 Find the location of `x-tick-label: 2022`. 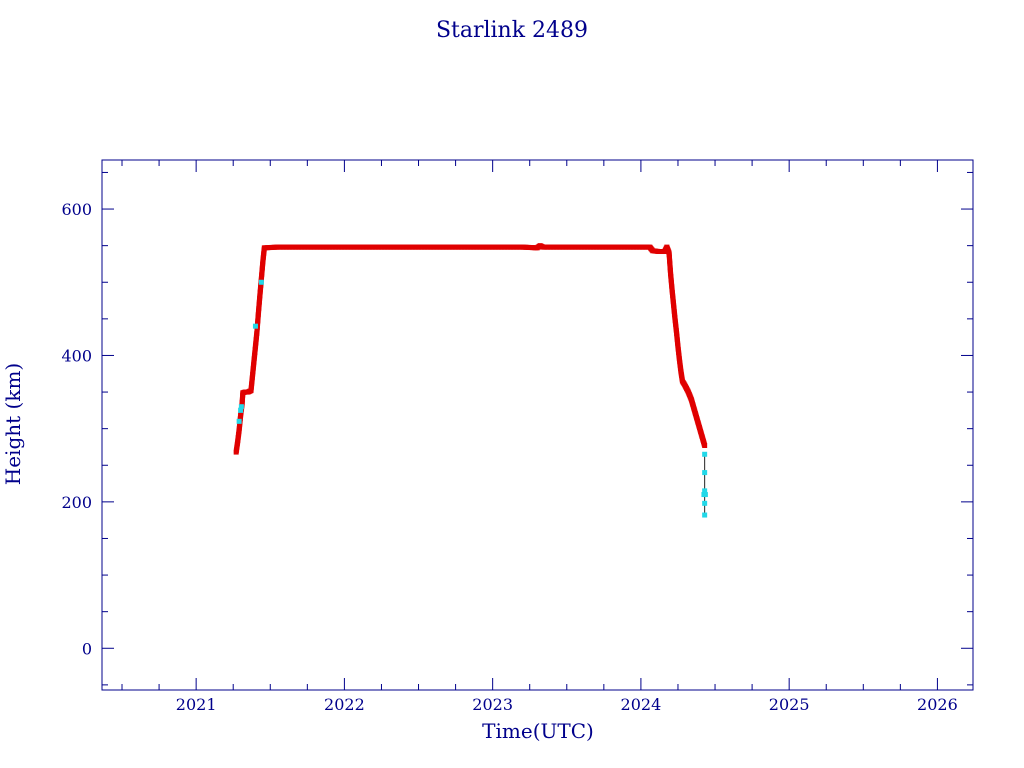

x-tick-label: 2022 is located at coordinates (344, 704).